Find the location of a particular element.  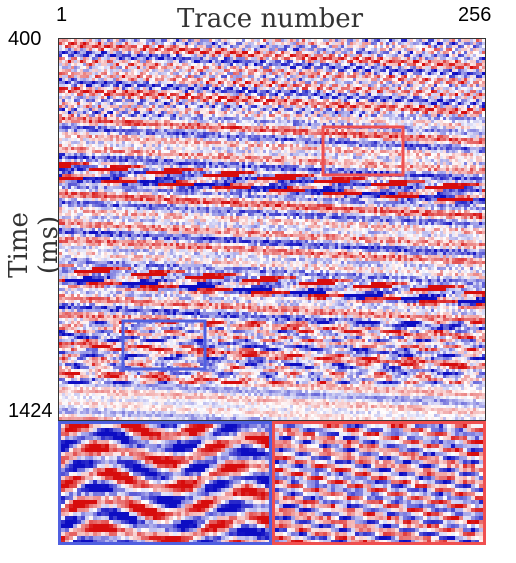

y-tick-start: 400 is located at coordinates (24, 39).